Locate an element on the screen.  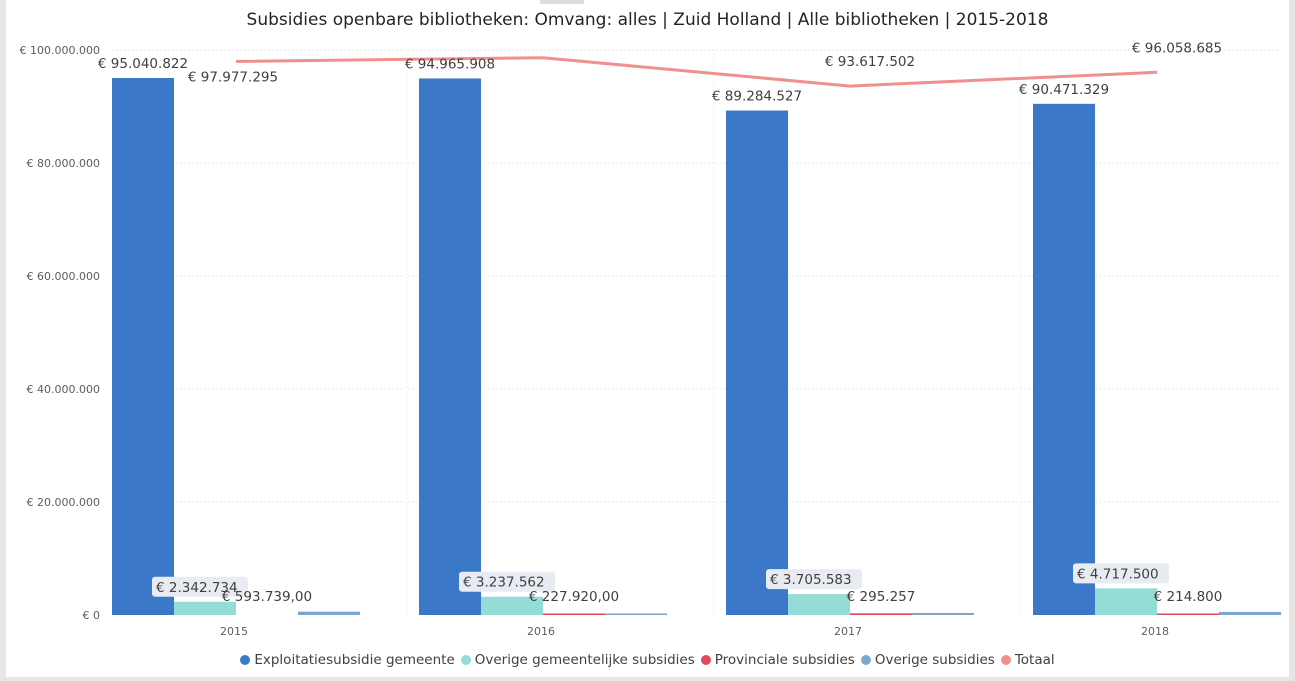
legend-label: Overige subsidies is located at coordinates (934, 660).